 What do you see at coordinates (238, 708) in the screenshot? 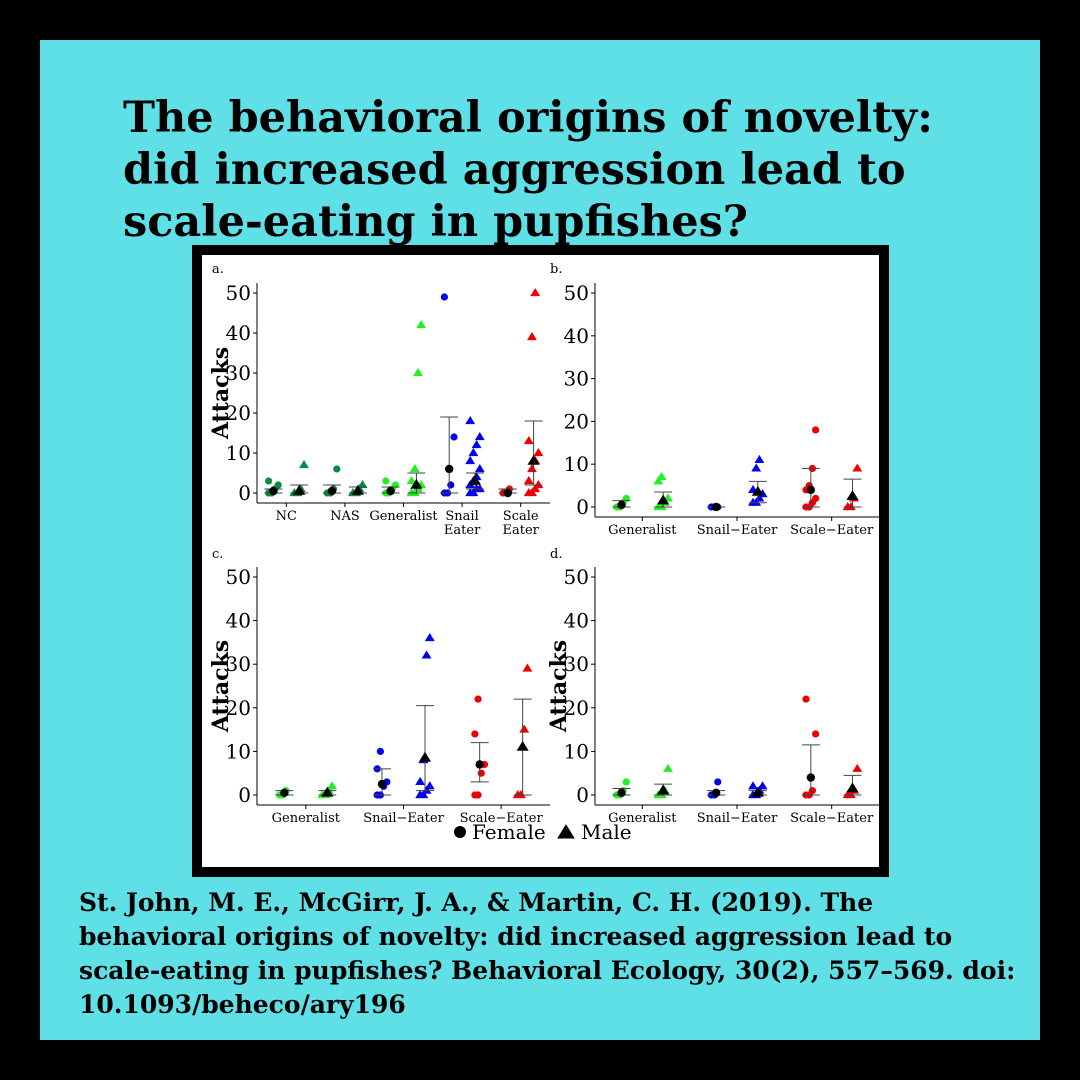
I see `y-tick-label: 20` at bounding box center [238, 708].